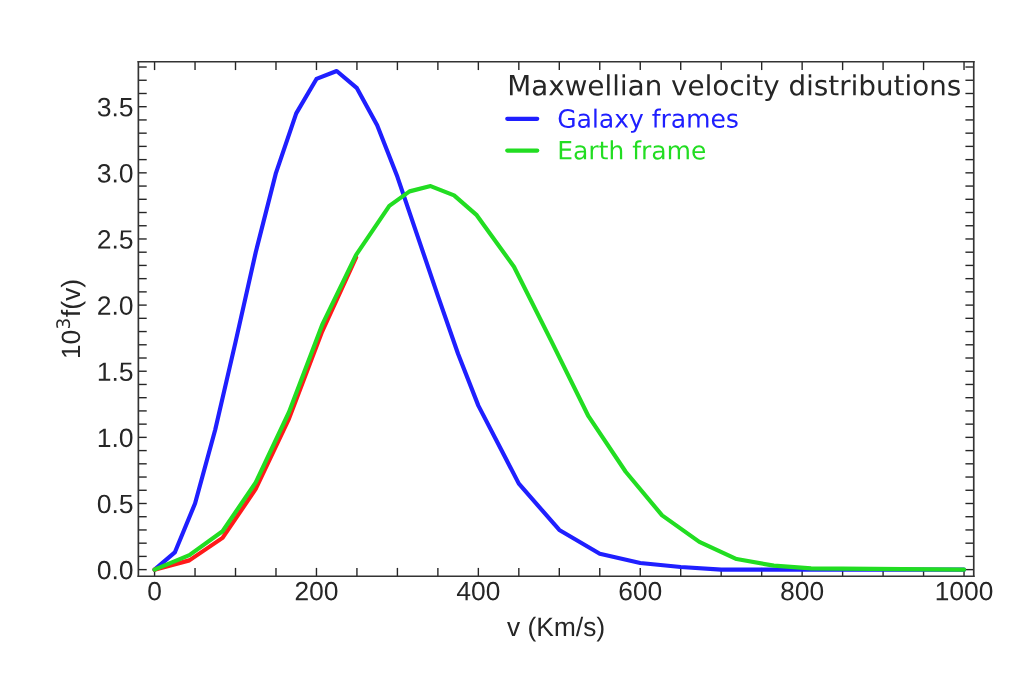 Image resolution: width=1025 pixels, height=686 pixels. I want to click on legend-label: Galaxy frames, so click(648, 120).